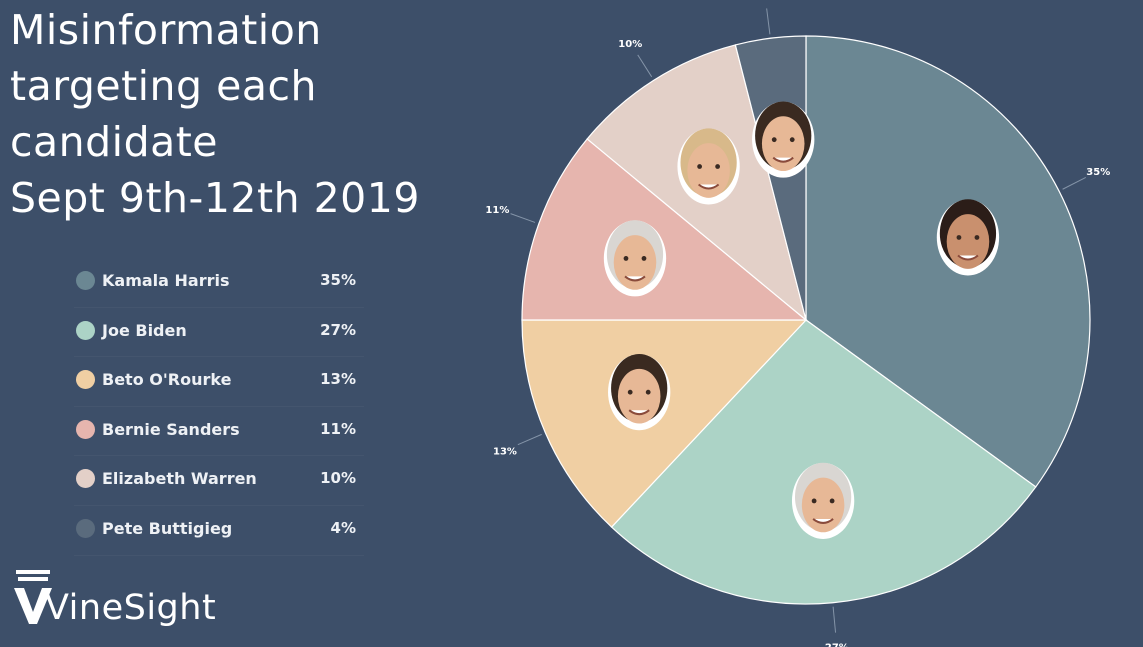 The width and height of the screenshot is (1143, 647). What do you see at coordinates (163, 86) in the screenshot?
I see `title-line: targeting each` at bounding box center [163, 86].